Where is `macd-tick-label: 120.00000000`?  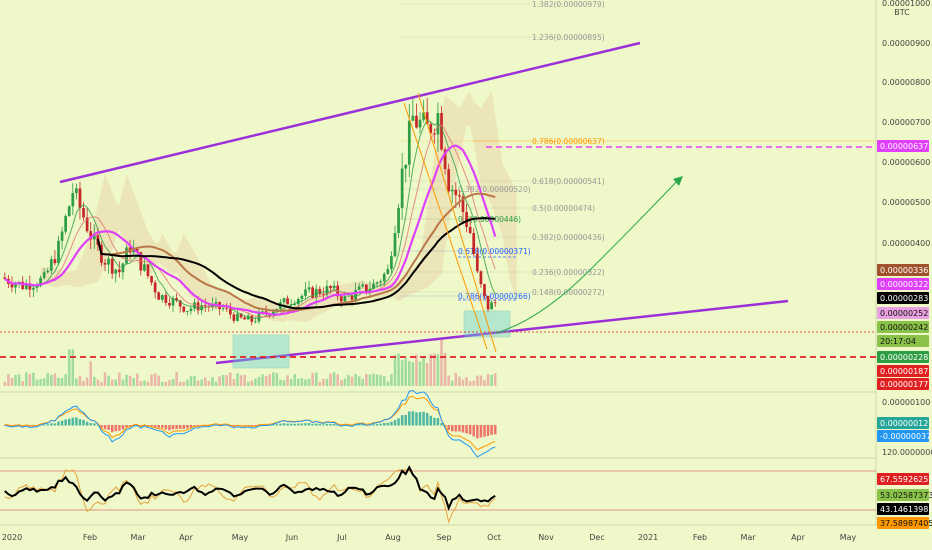
macd-tick-label: 120.00000000 is located at coordinates (907, 452).